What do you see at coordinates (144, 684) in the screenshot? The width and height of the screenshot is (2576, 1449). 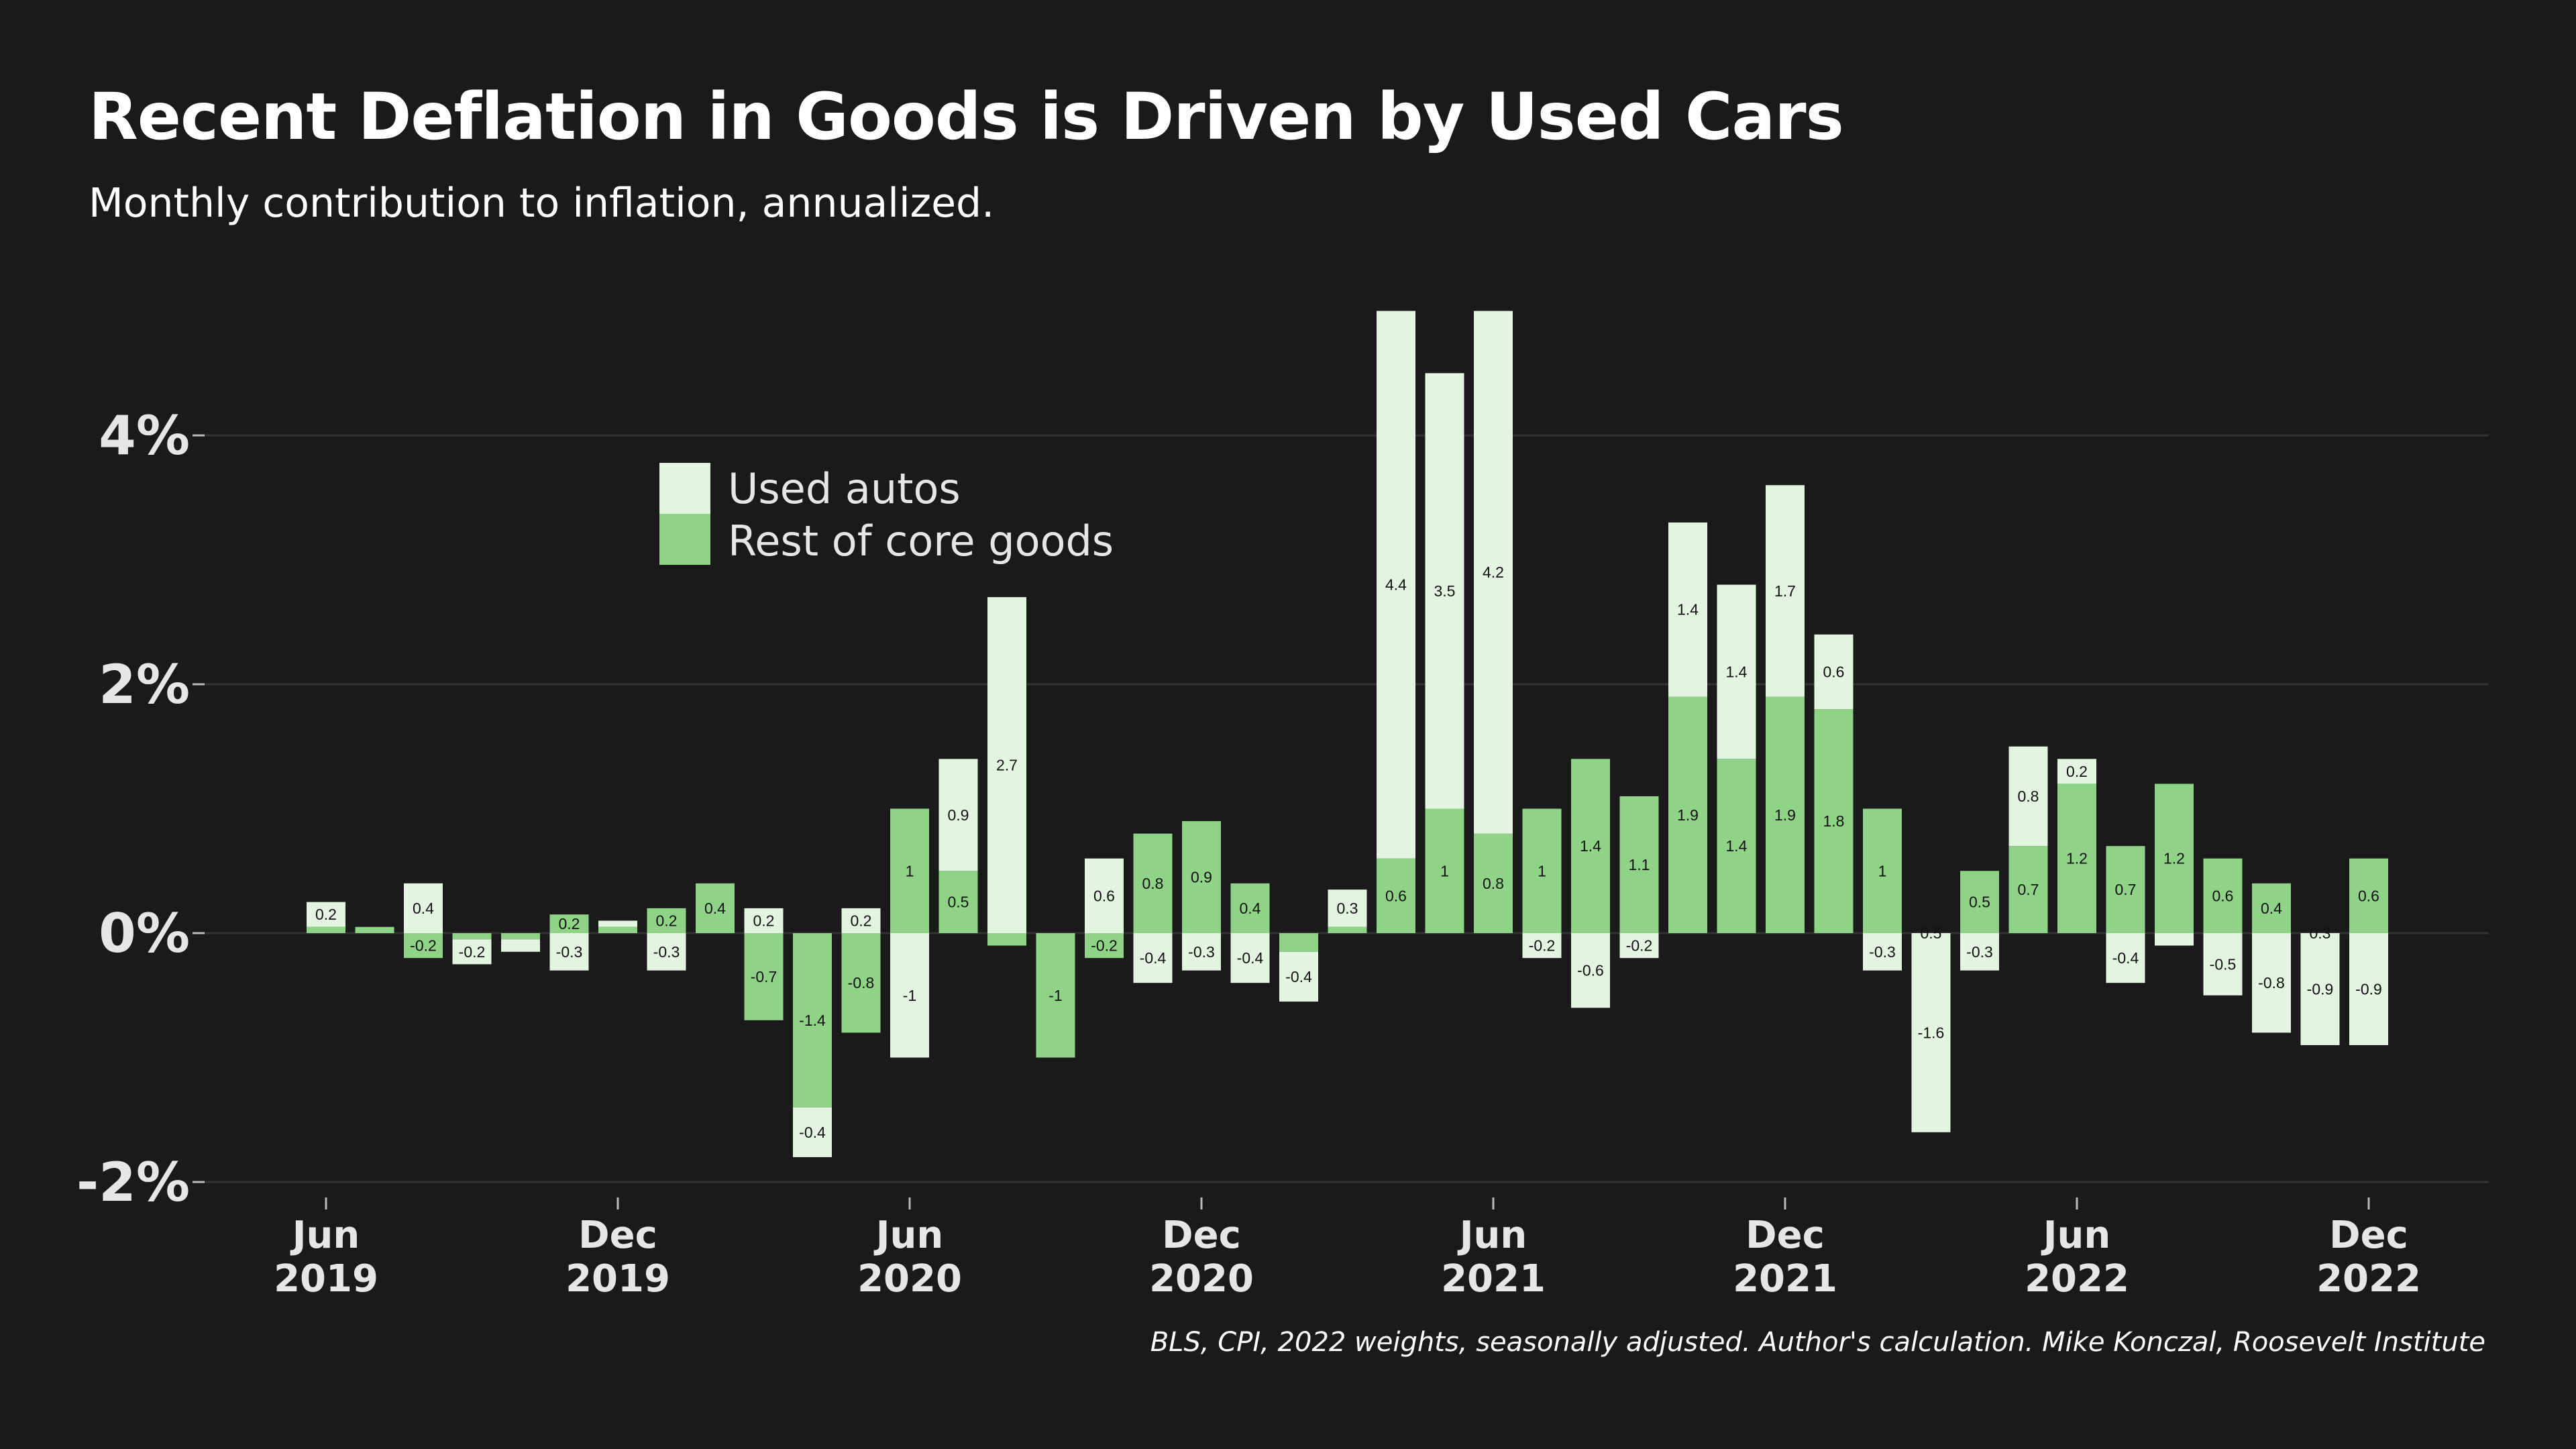 I see `y-tick-label: 2%` at bounding box center [144, 684].